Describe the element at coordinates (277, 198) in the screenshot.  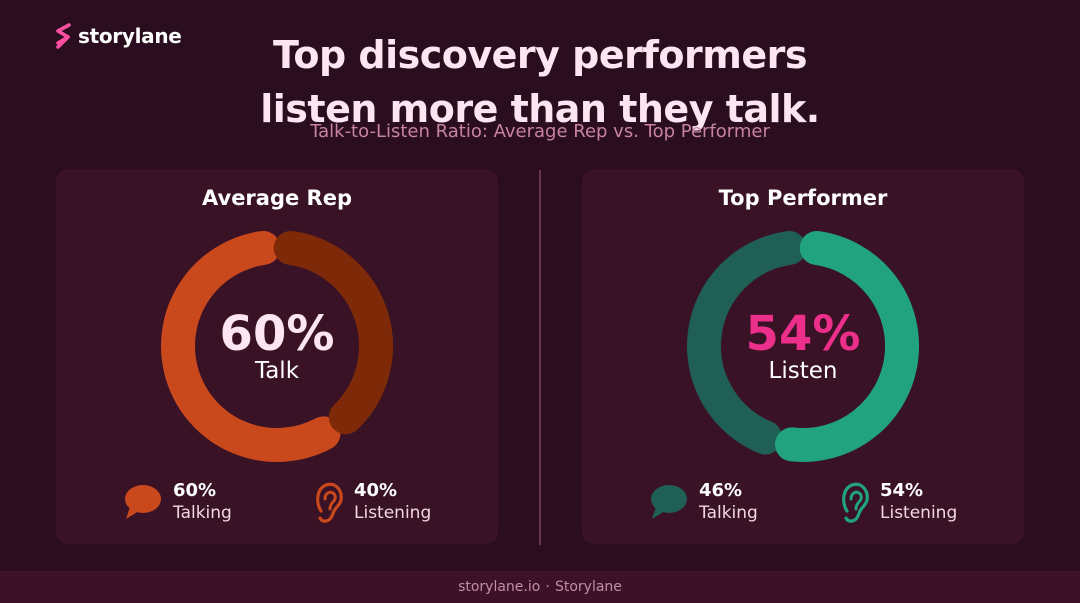
I see `card-title: Average Rep` at that location.